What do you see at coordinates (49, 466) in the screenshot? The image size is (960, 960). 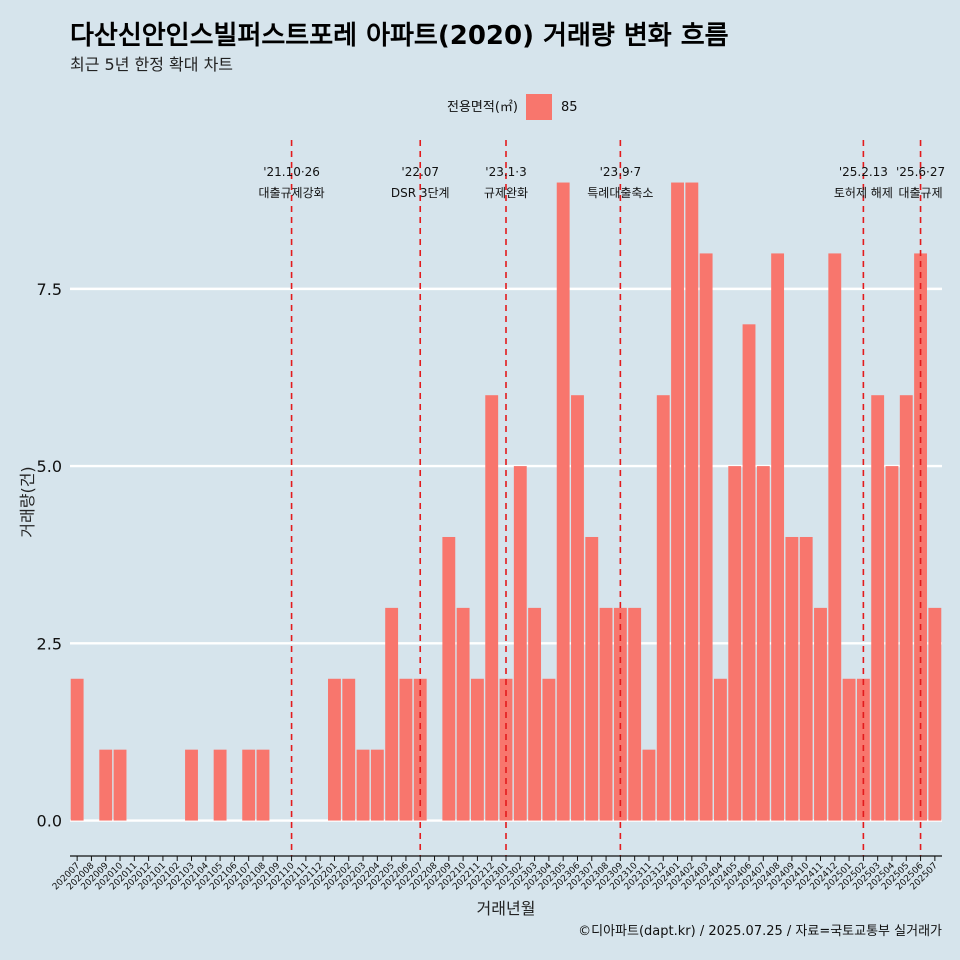 I see `y-tick-label: 5.0` at bounding box center [49, 466].